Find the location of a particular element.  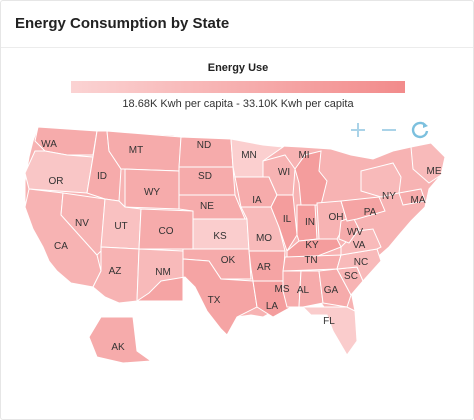

state-label-in: IN is located at coordinates (310, 222).